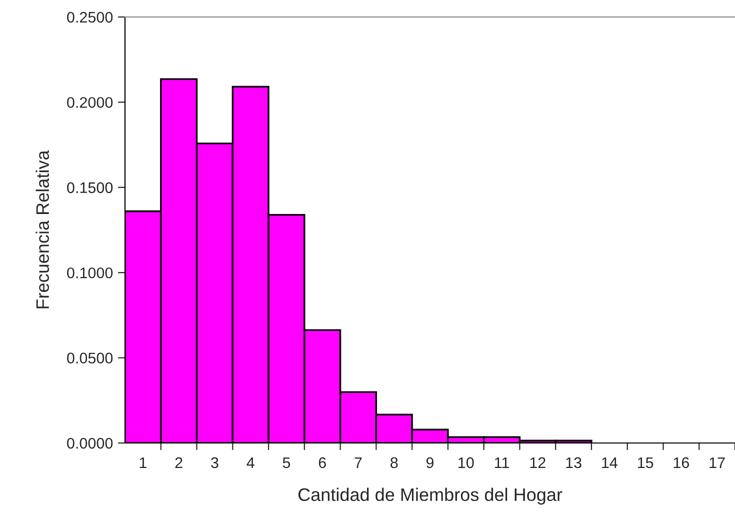 The image size is (735, 529). I want to click on y-tick-label: 0.2000, so click(90, 102).